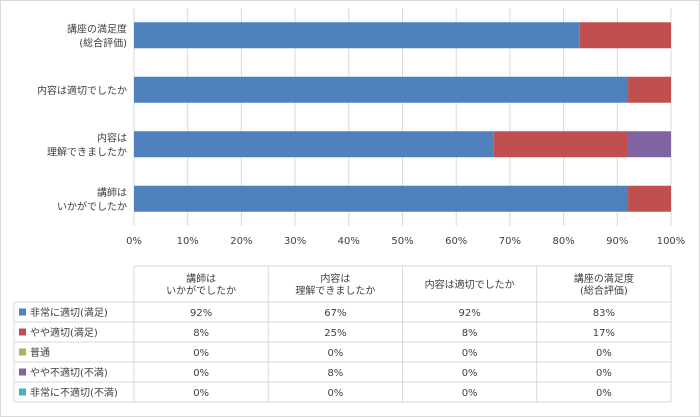 This screenshot has height=417, width=700. I want to click on data-label: 17%, so click(604, 333).